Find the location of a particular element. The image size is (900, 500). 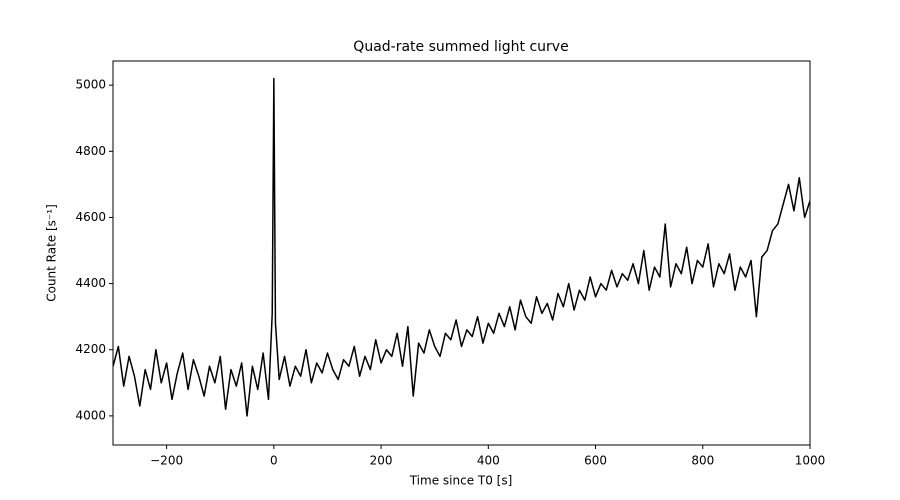

y-axis-label: Count Rate [s⁻¹] is located at coordinates (52, 253).